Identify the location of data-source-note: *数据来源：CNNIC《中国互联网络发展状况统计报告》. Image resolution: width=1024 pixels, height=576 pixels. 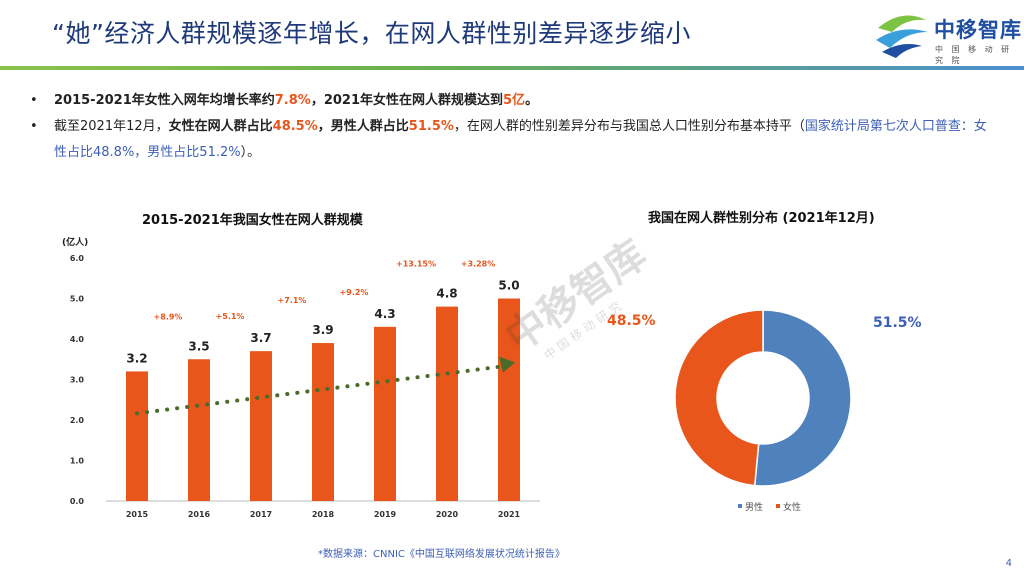
(441, 554).